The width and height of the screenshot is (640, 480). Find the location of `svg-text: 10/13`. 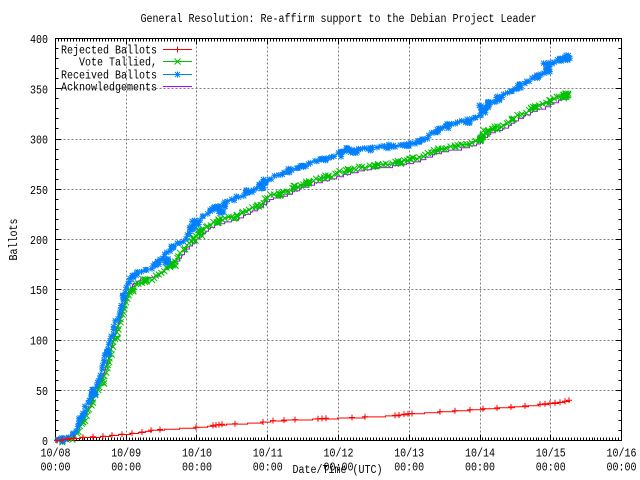

svg-text: 10/13 is located at coordinates (409, 454).